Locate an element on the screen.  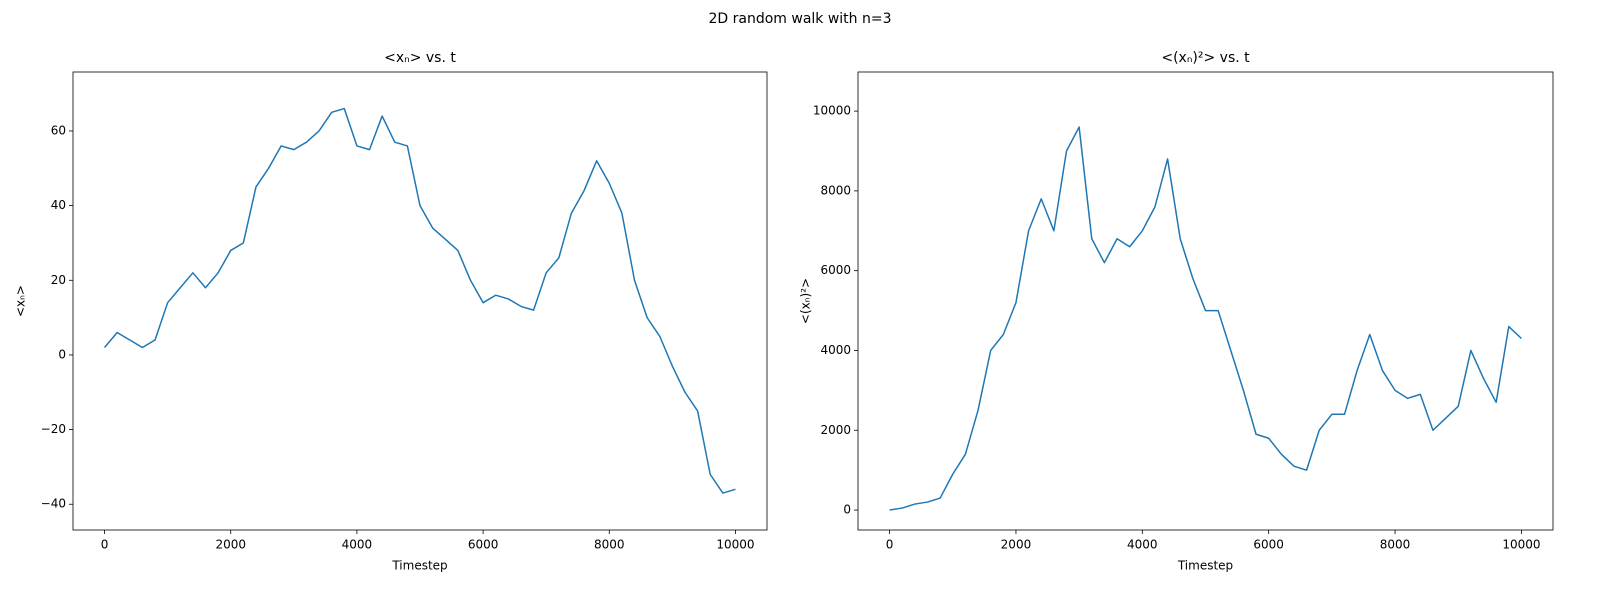
y-tick-label: 4000 is located at coordinates (835, 350).